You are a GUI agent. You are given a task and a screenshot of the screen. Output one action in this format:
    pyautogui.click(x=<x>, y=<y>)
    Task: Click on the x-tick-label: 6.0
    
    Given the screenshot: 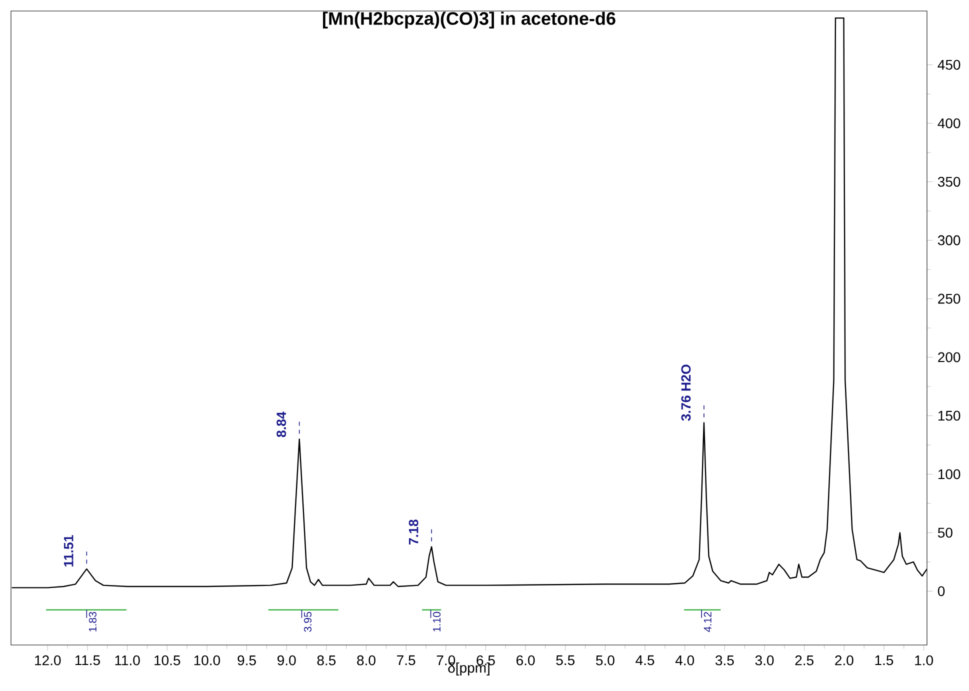 What is the action you would take?
    pyautogui.click(x=525, y=660)
    